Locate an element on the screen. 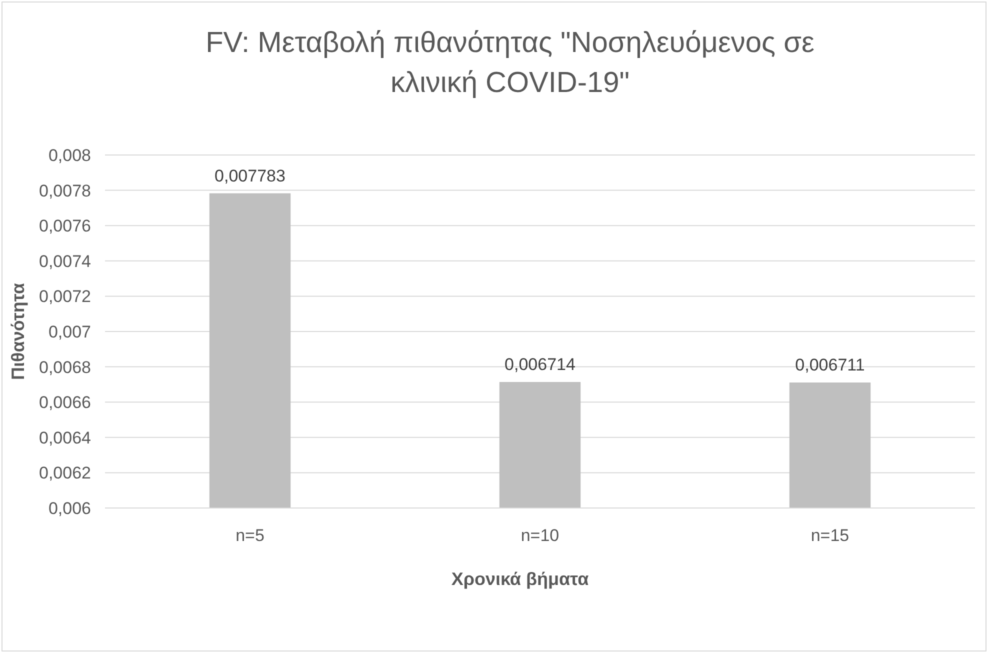  y-tick-label: 0,0078 is located at coordinates (65, 190).